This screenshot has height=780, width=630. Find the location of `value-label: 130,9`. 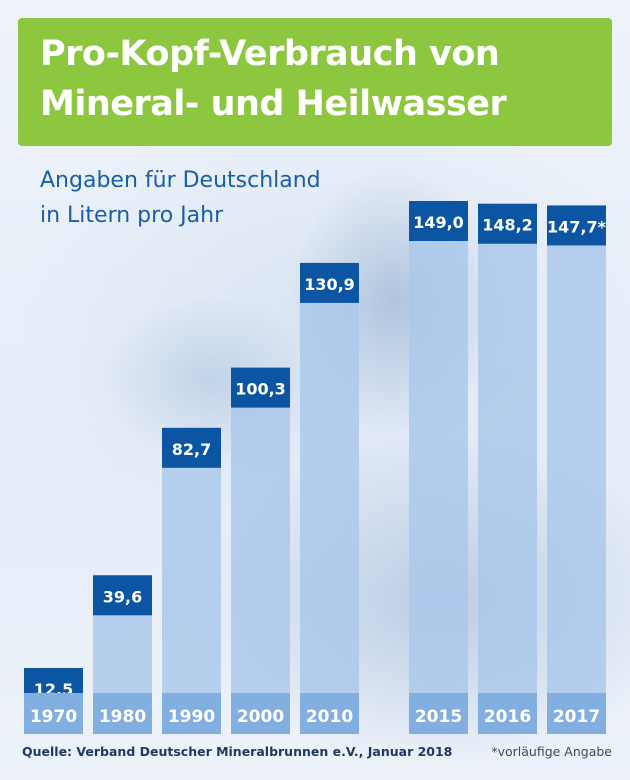

value-label: 130,9 is located at coordinates (329, 284).